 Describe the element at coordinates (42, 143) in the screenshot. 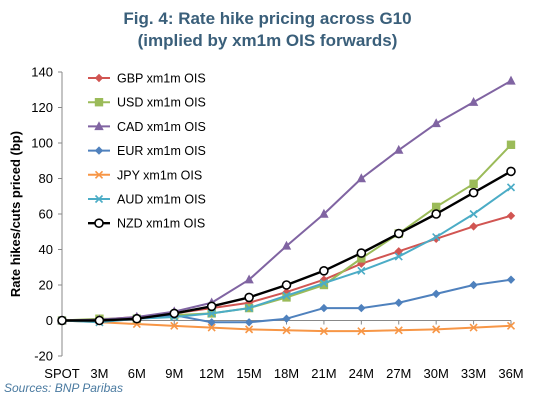

I see `y-tick-label: 100` at that location.